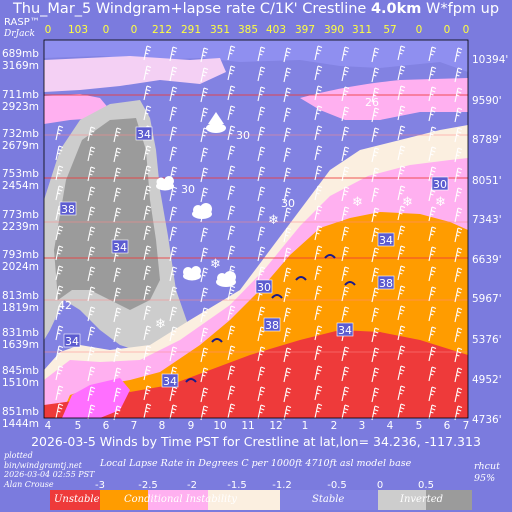  Describe the element at coordinates (20, 345) in the screenshot. I see `altitude-m-label: 1639m` at that location.